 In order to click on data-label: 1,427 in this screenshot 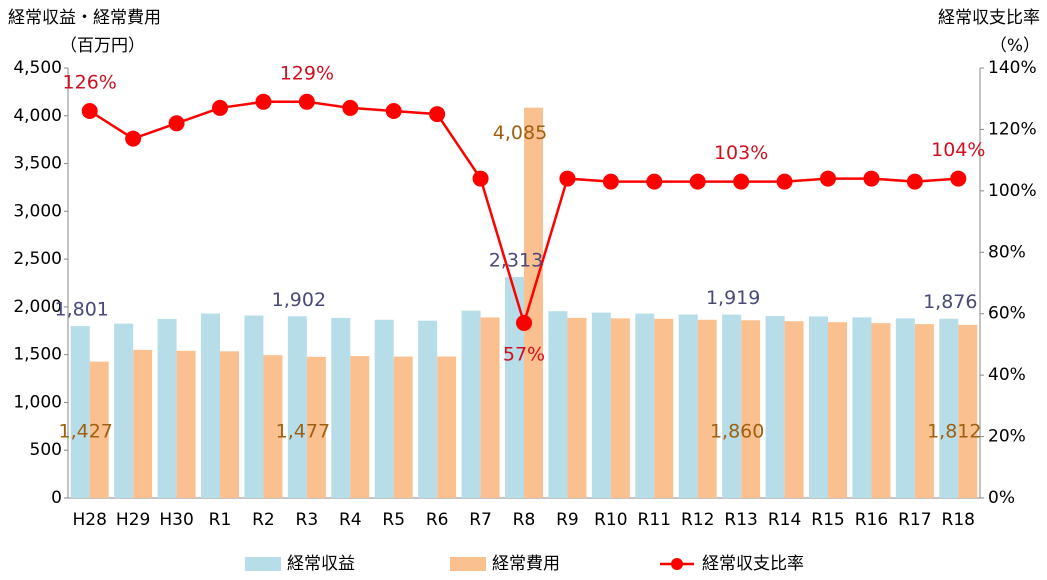, I will do `click(86, 432)`.